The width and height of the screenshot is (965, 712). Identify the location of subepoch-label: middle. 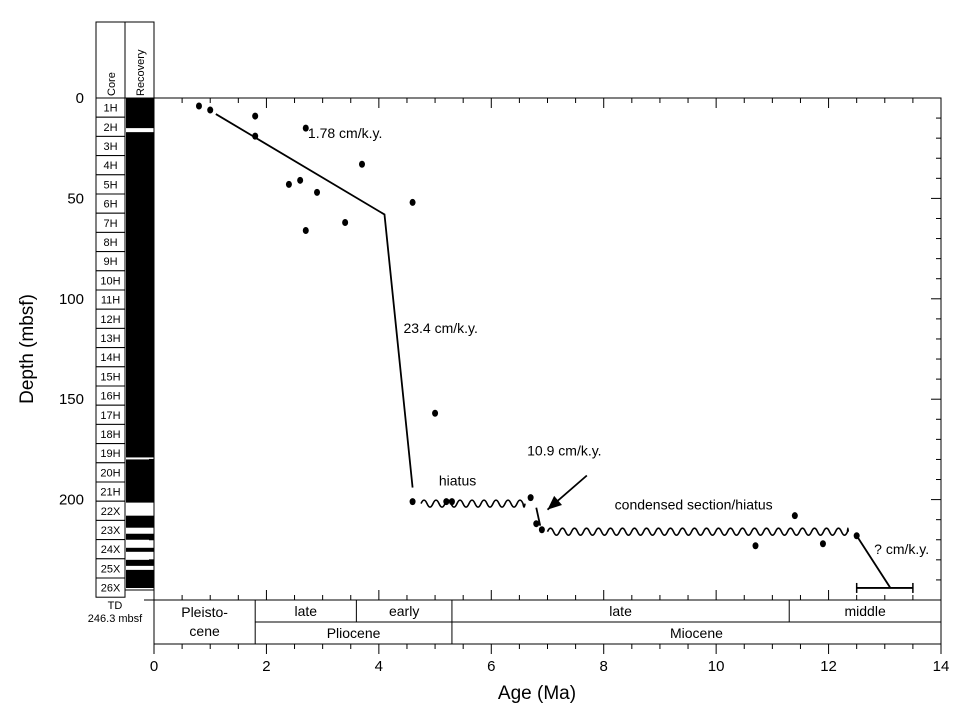
(864, 611).